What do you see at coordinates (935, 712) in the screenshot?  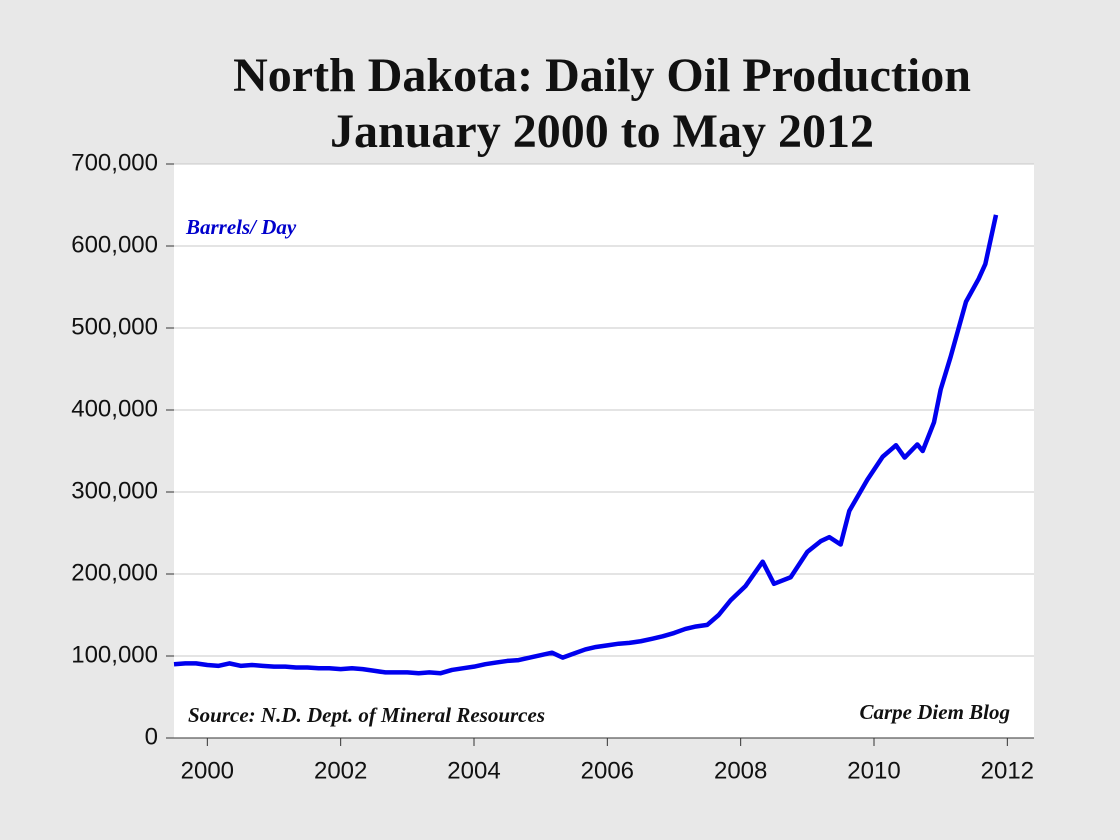 I see `annotation: Carpe Diem Blog` at bounding box center [935, 712].